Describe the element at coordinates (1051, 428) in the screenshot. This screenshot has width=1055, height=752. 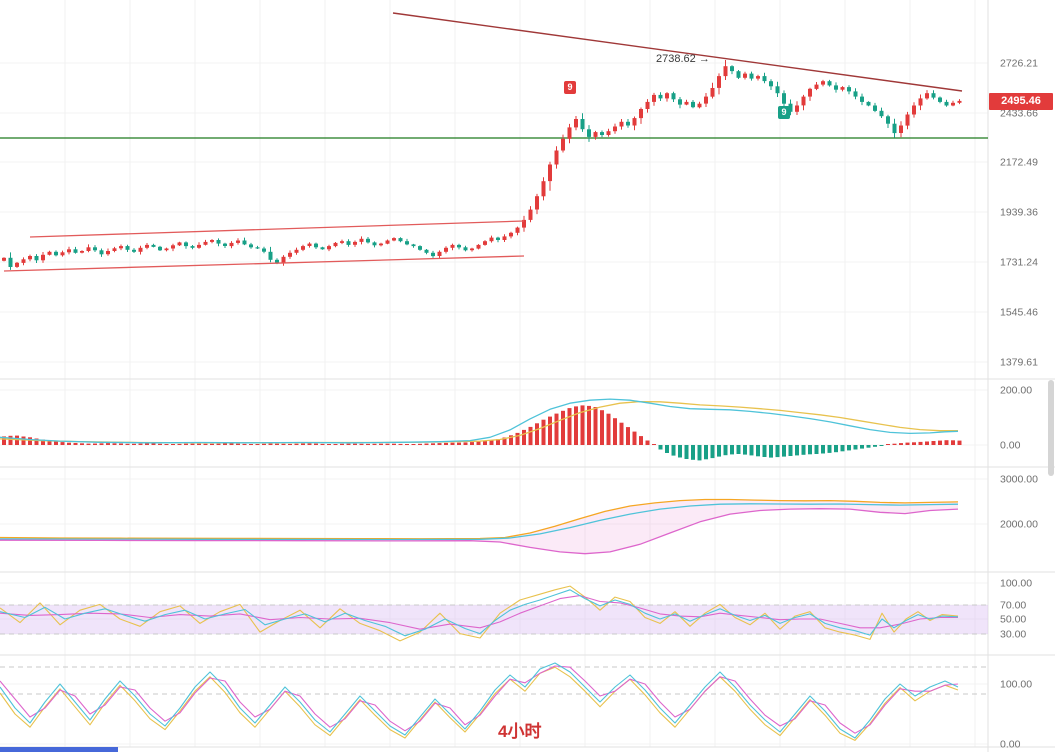
I see `scrollbar-thumb` at that location.